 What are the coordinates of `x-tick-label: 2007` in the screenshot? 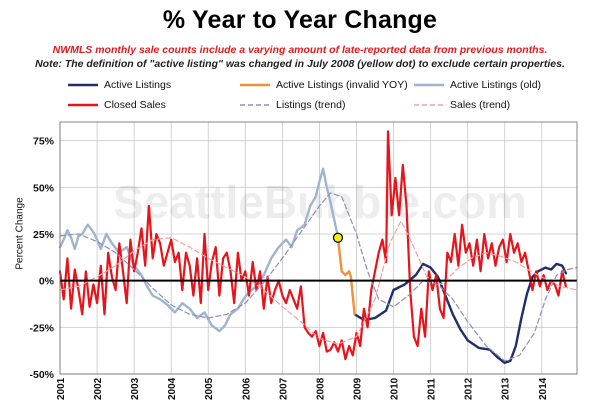 It's located at (283, 388).